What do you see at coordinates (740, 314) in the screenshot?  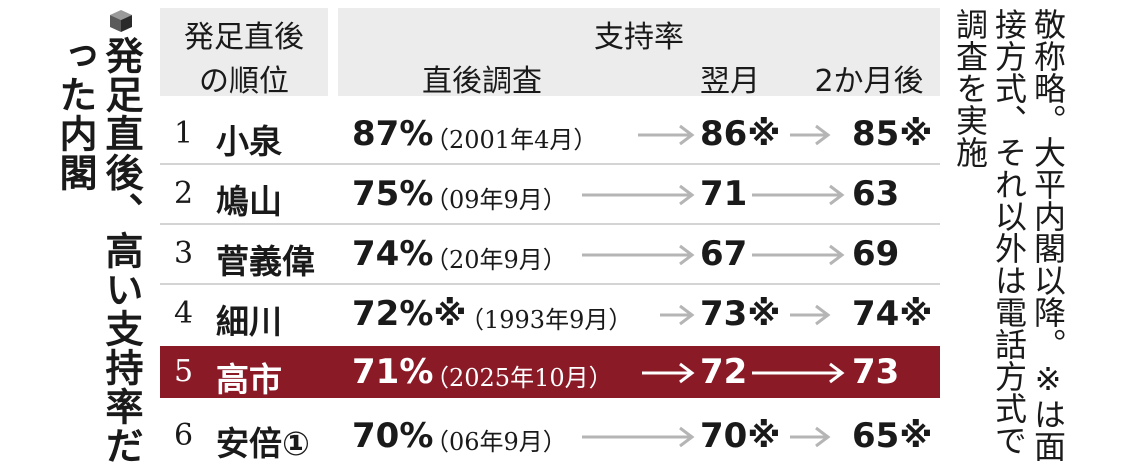 I see `month1-rate: 73※` at bounding box center [740, 314].